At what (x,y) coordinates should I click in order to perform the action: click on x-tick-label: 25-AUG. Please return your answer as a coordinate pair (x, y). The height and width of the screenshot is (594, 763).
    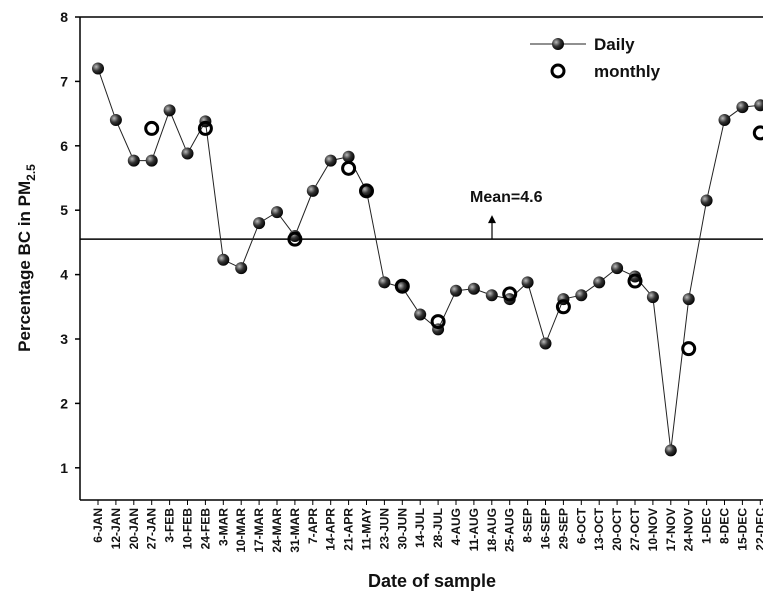
    Looking at the image, I should click on (510, 530).